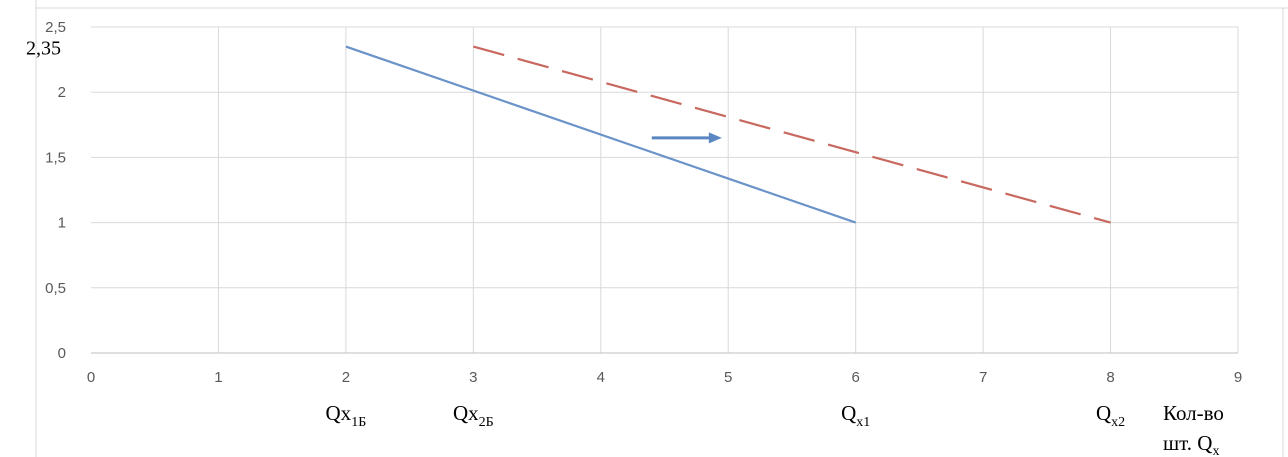  I want to click on quantity-label: Qx2Б, so click(473, 415).